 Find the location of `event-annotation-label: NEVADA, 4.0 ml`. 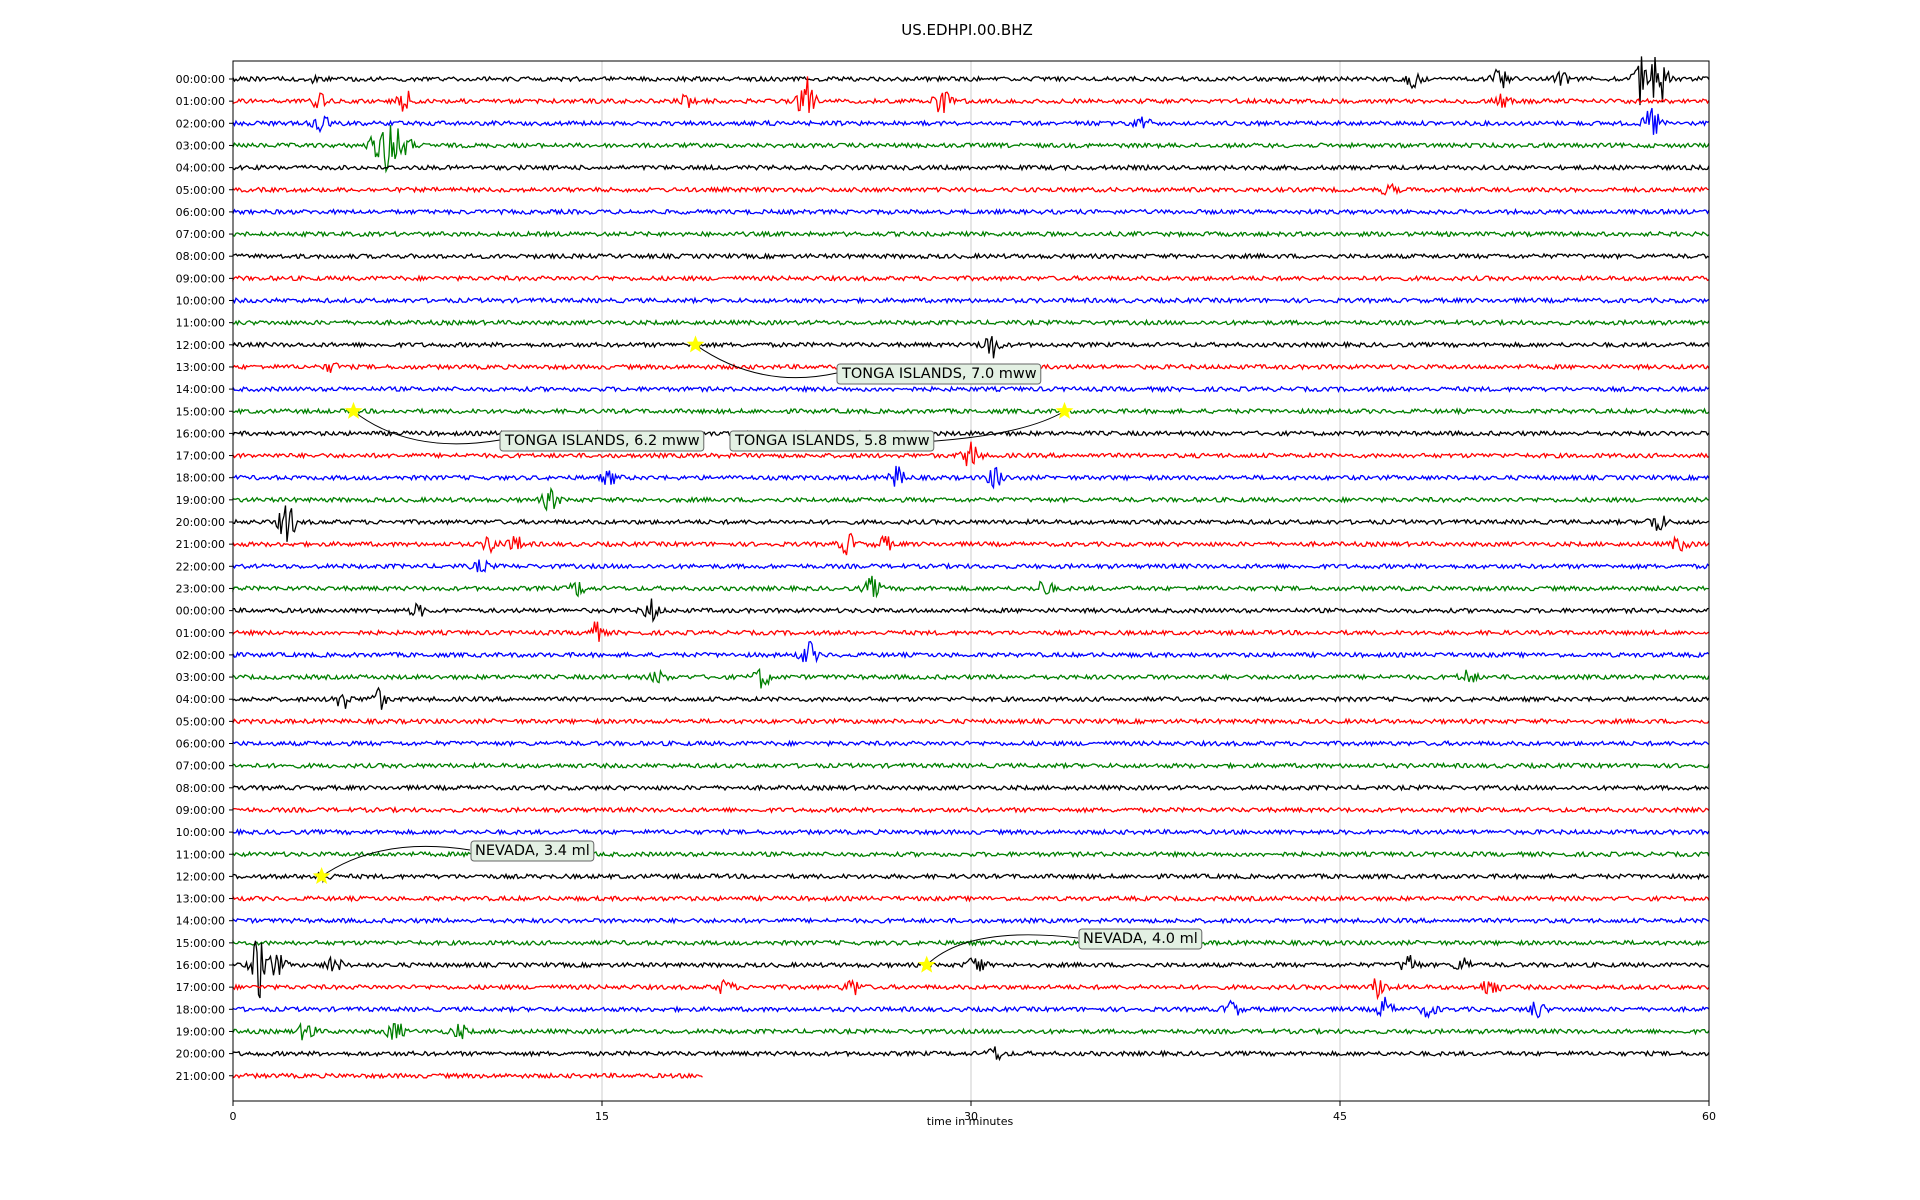

event-annotation-label: NEVADA, 4.0 ml is located at coordinates (1140, 939).